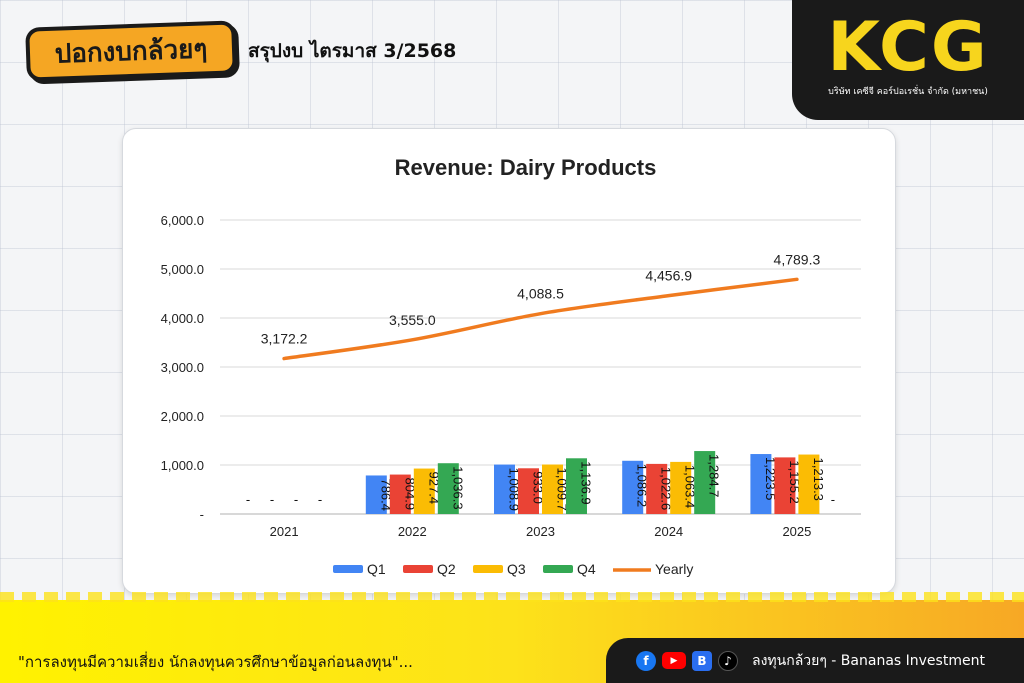 Image resolution: width=1024 pixels, height=683 pixels. Describe the element at coordinates (674, 660) in the screenshot. I see `youtube-icon: ▶` at that location.